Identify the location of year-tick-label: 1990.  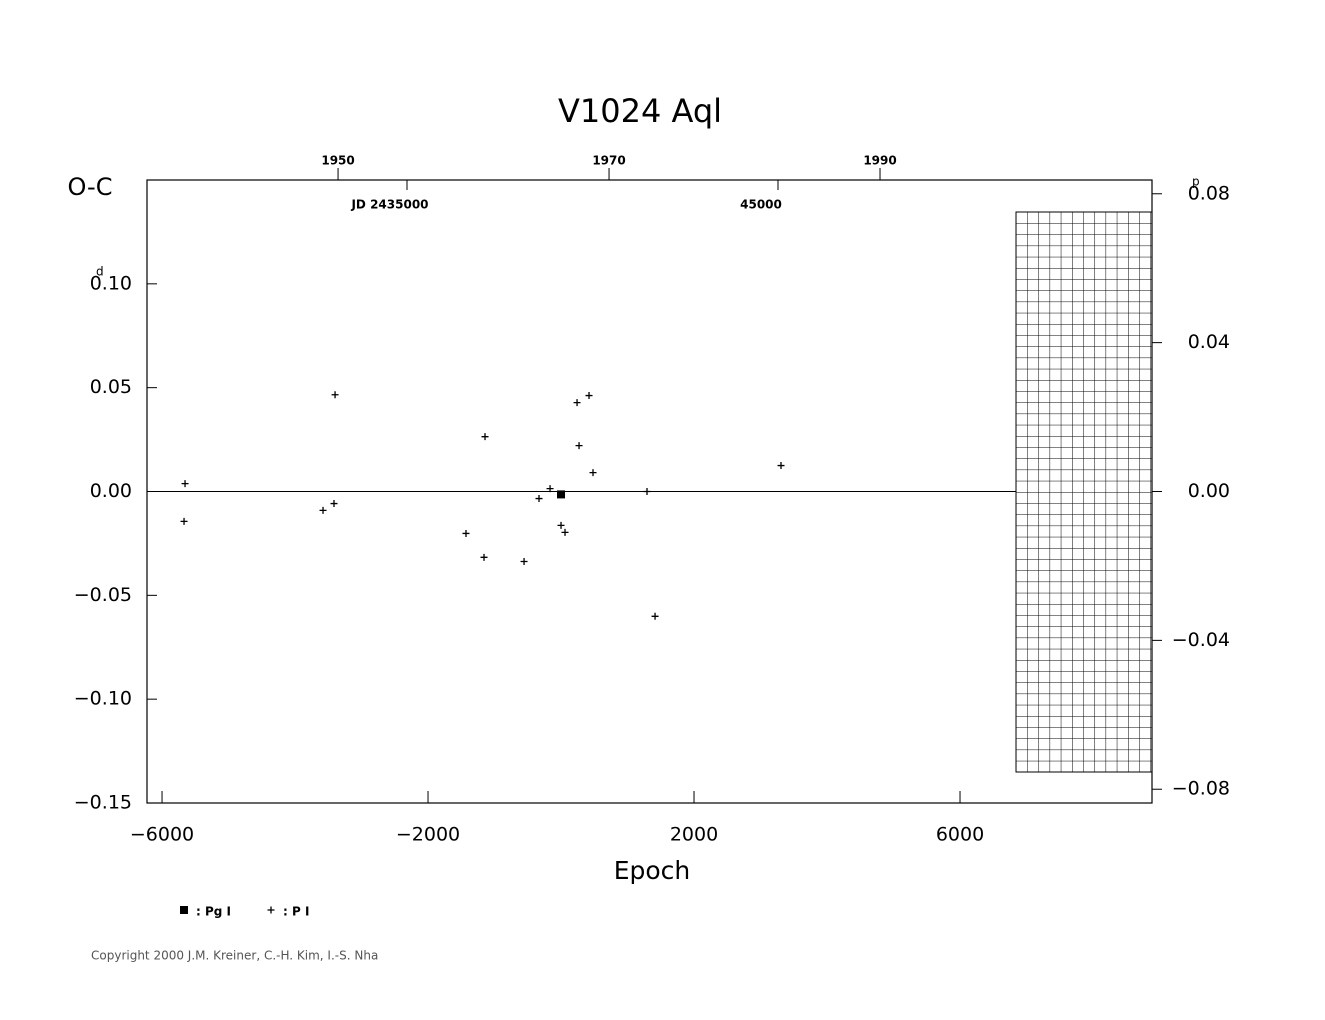
(879, 161).